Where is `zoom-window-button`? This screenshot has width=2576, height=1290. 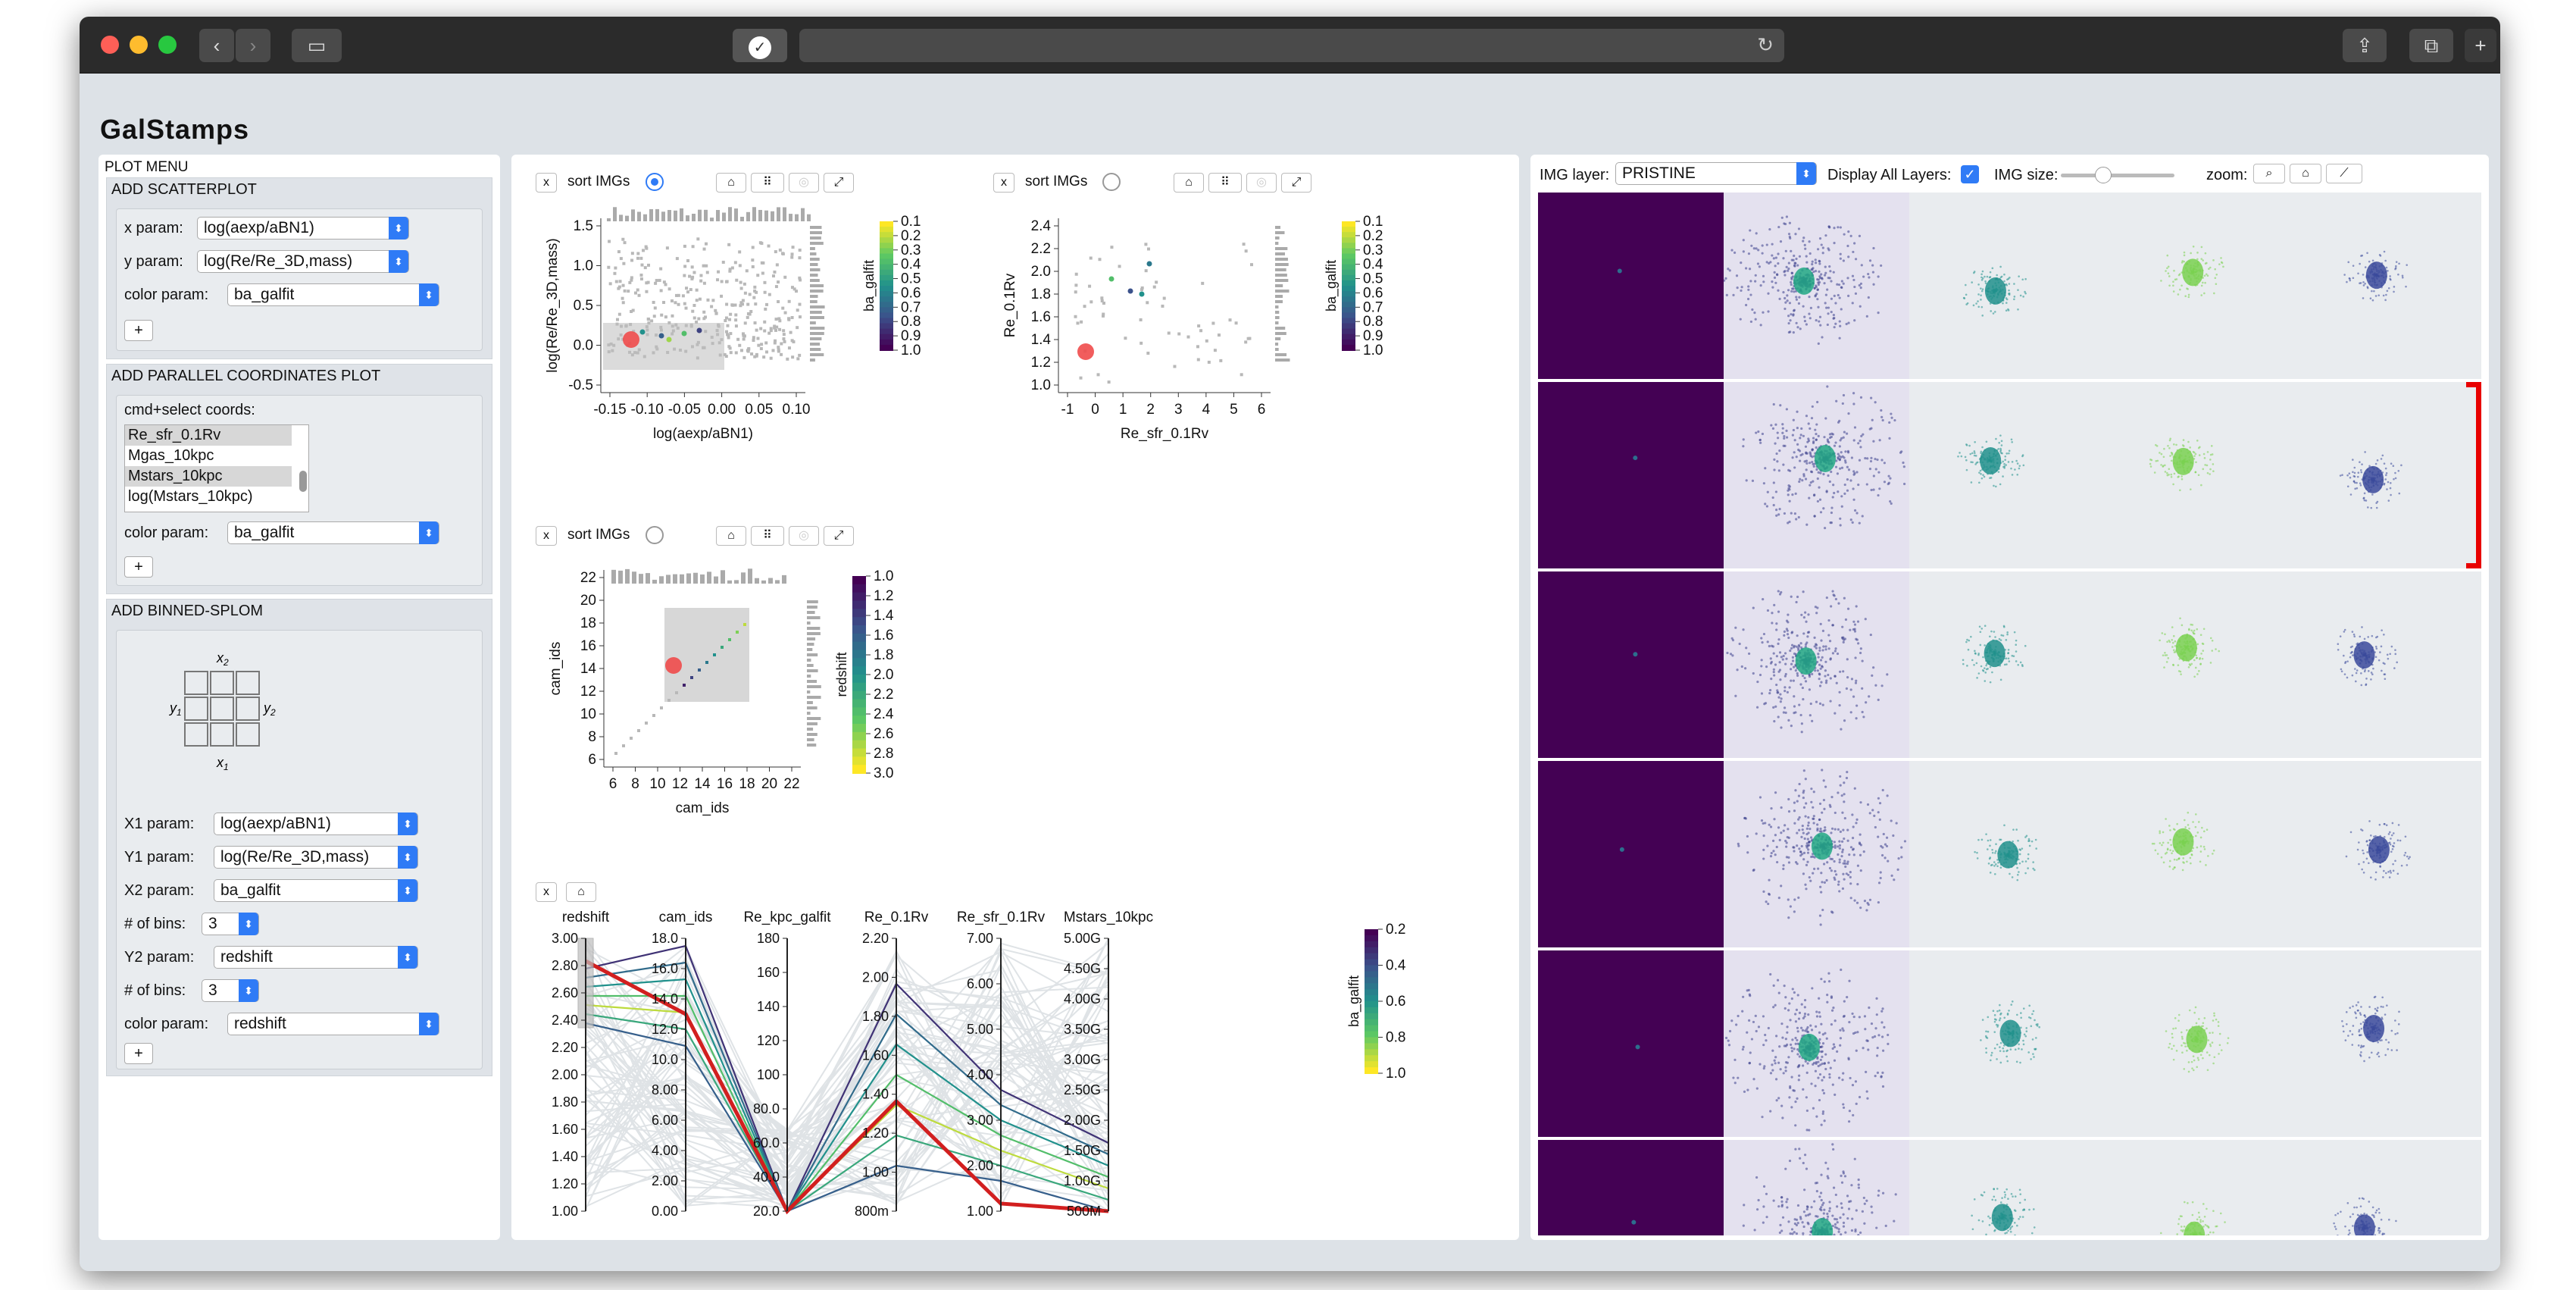 zoom-window-button is located at coordinates (167, 45).